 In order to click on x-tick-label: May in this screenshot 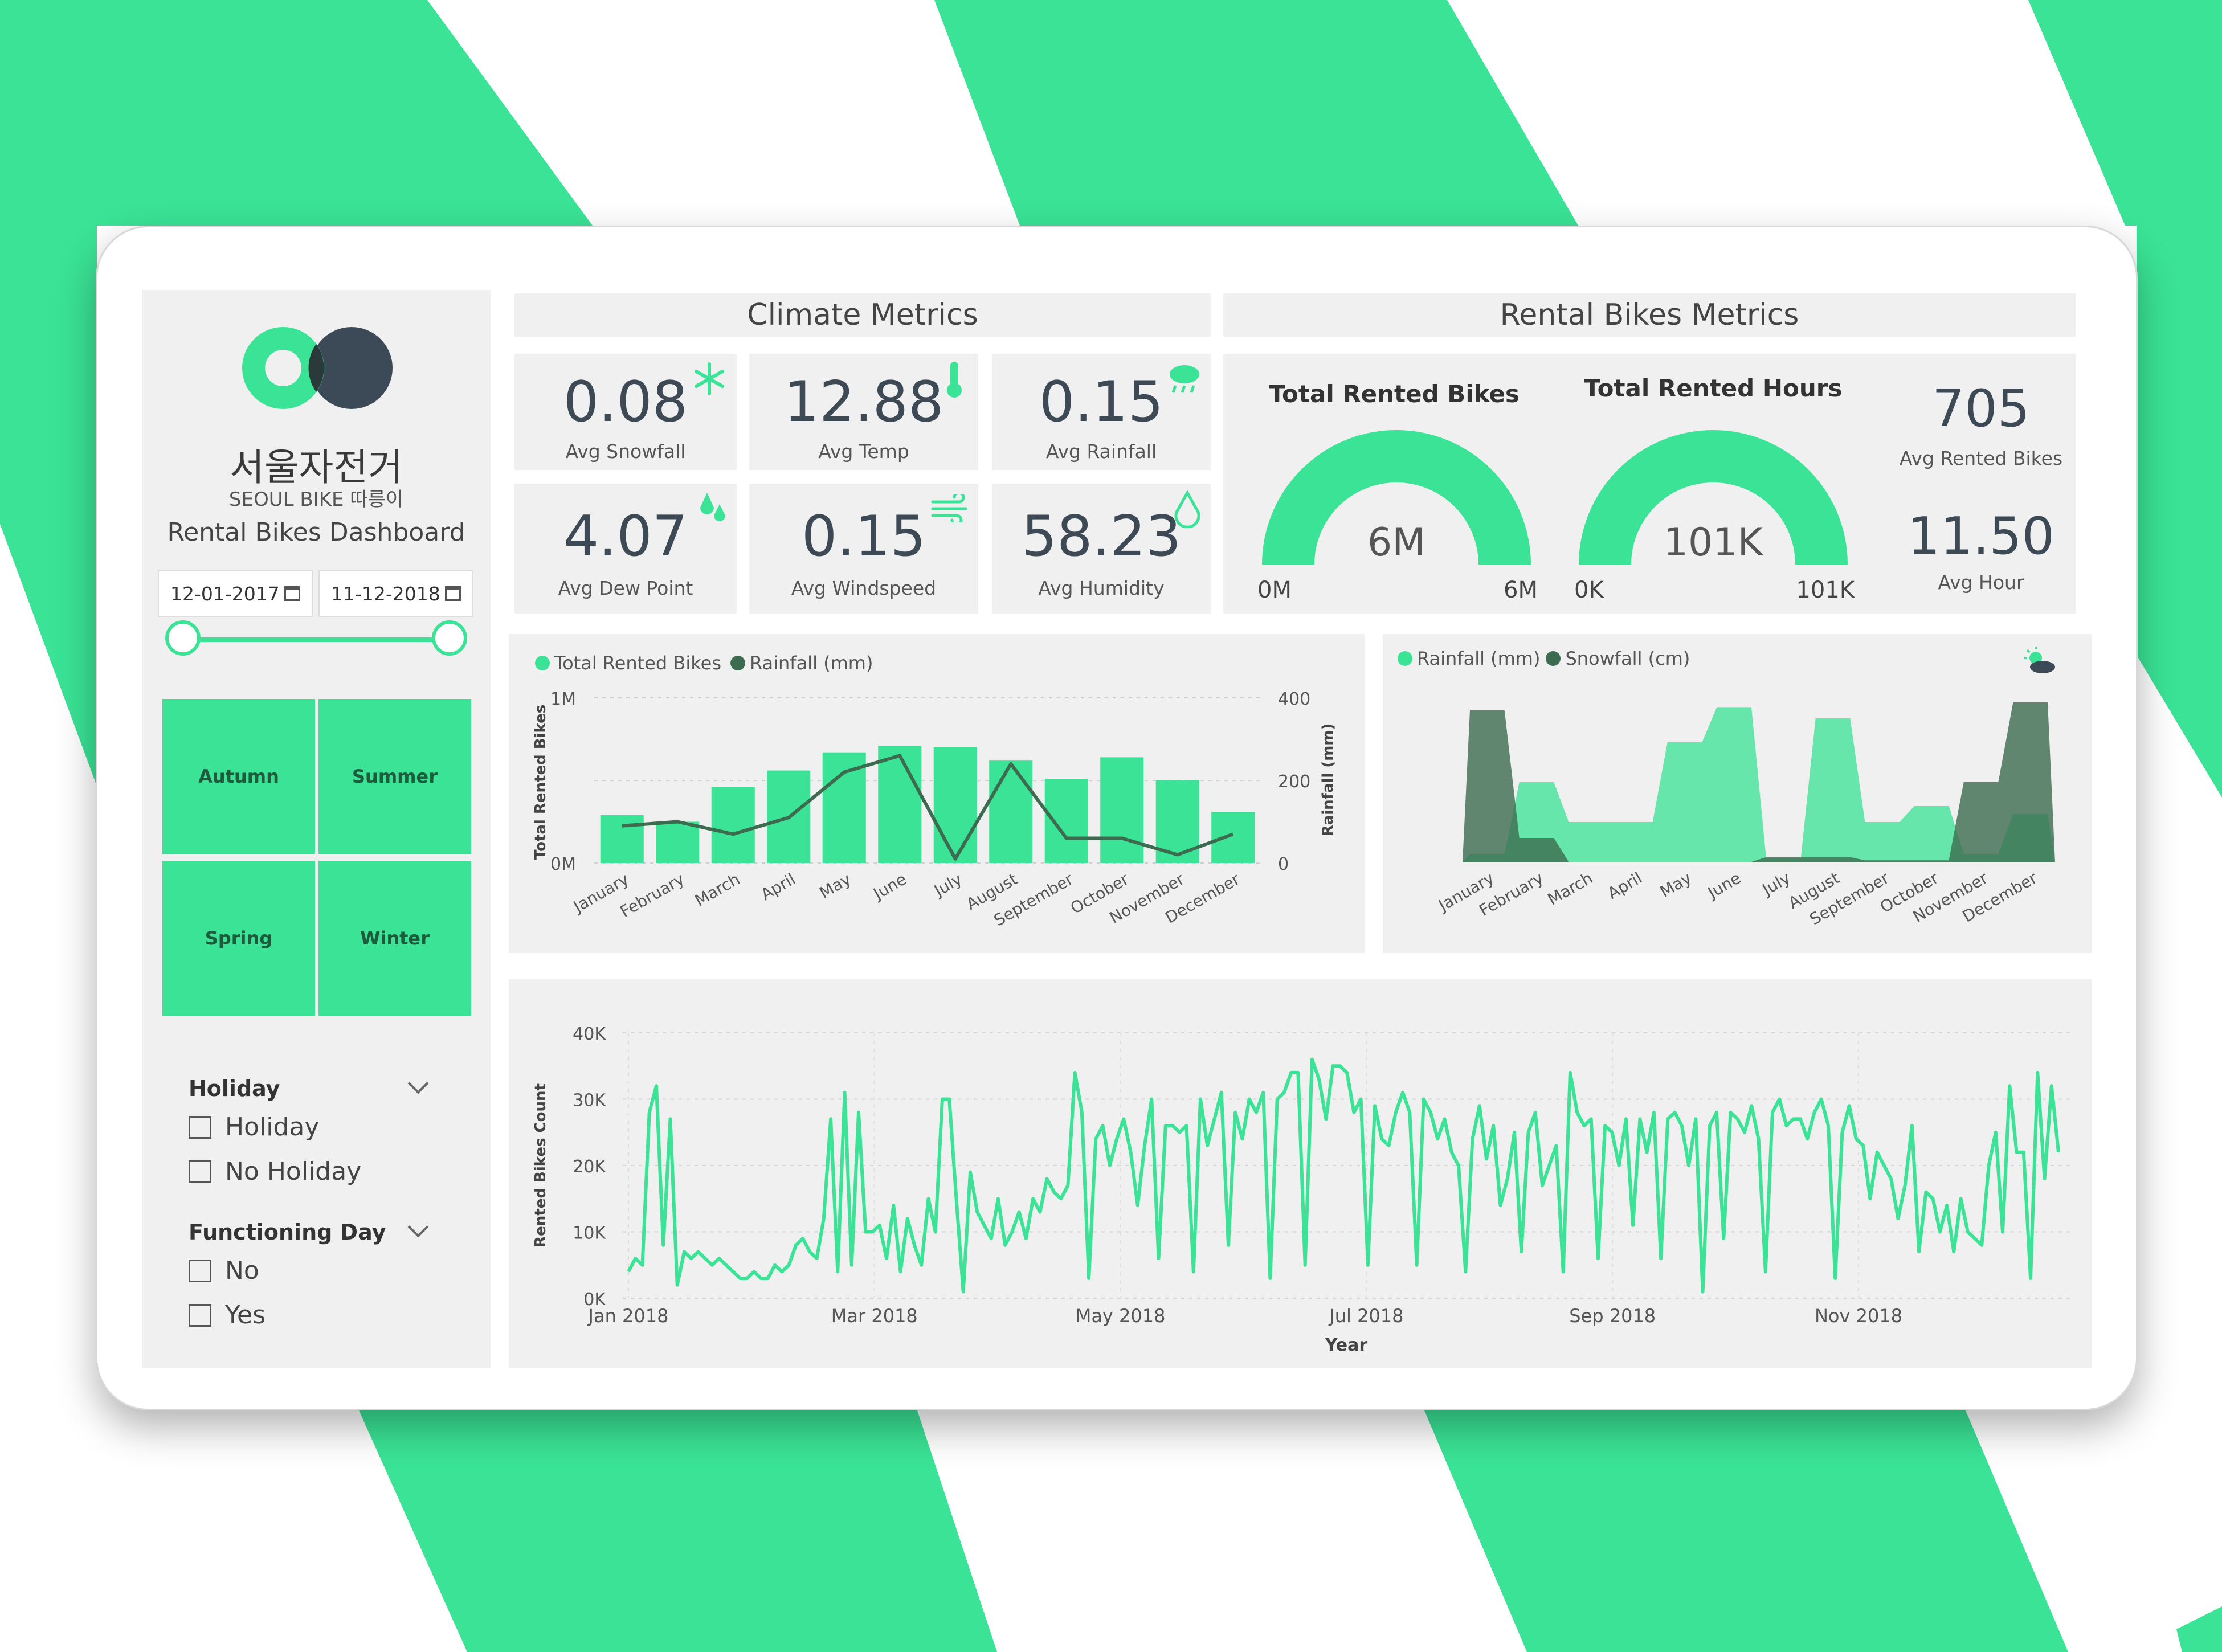, I will do `click(1676, 884)`.